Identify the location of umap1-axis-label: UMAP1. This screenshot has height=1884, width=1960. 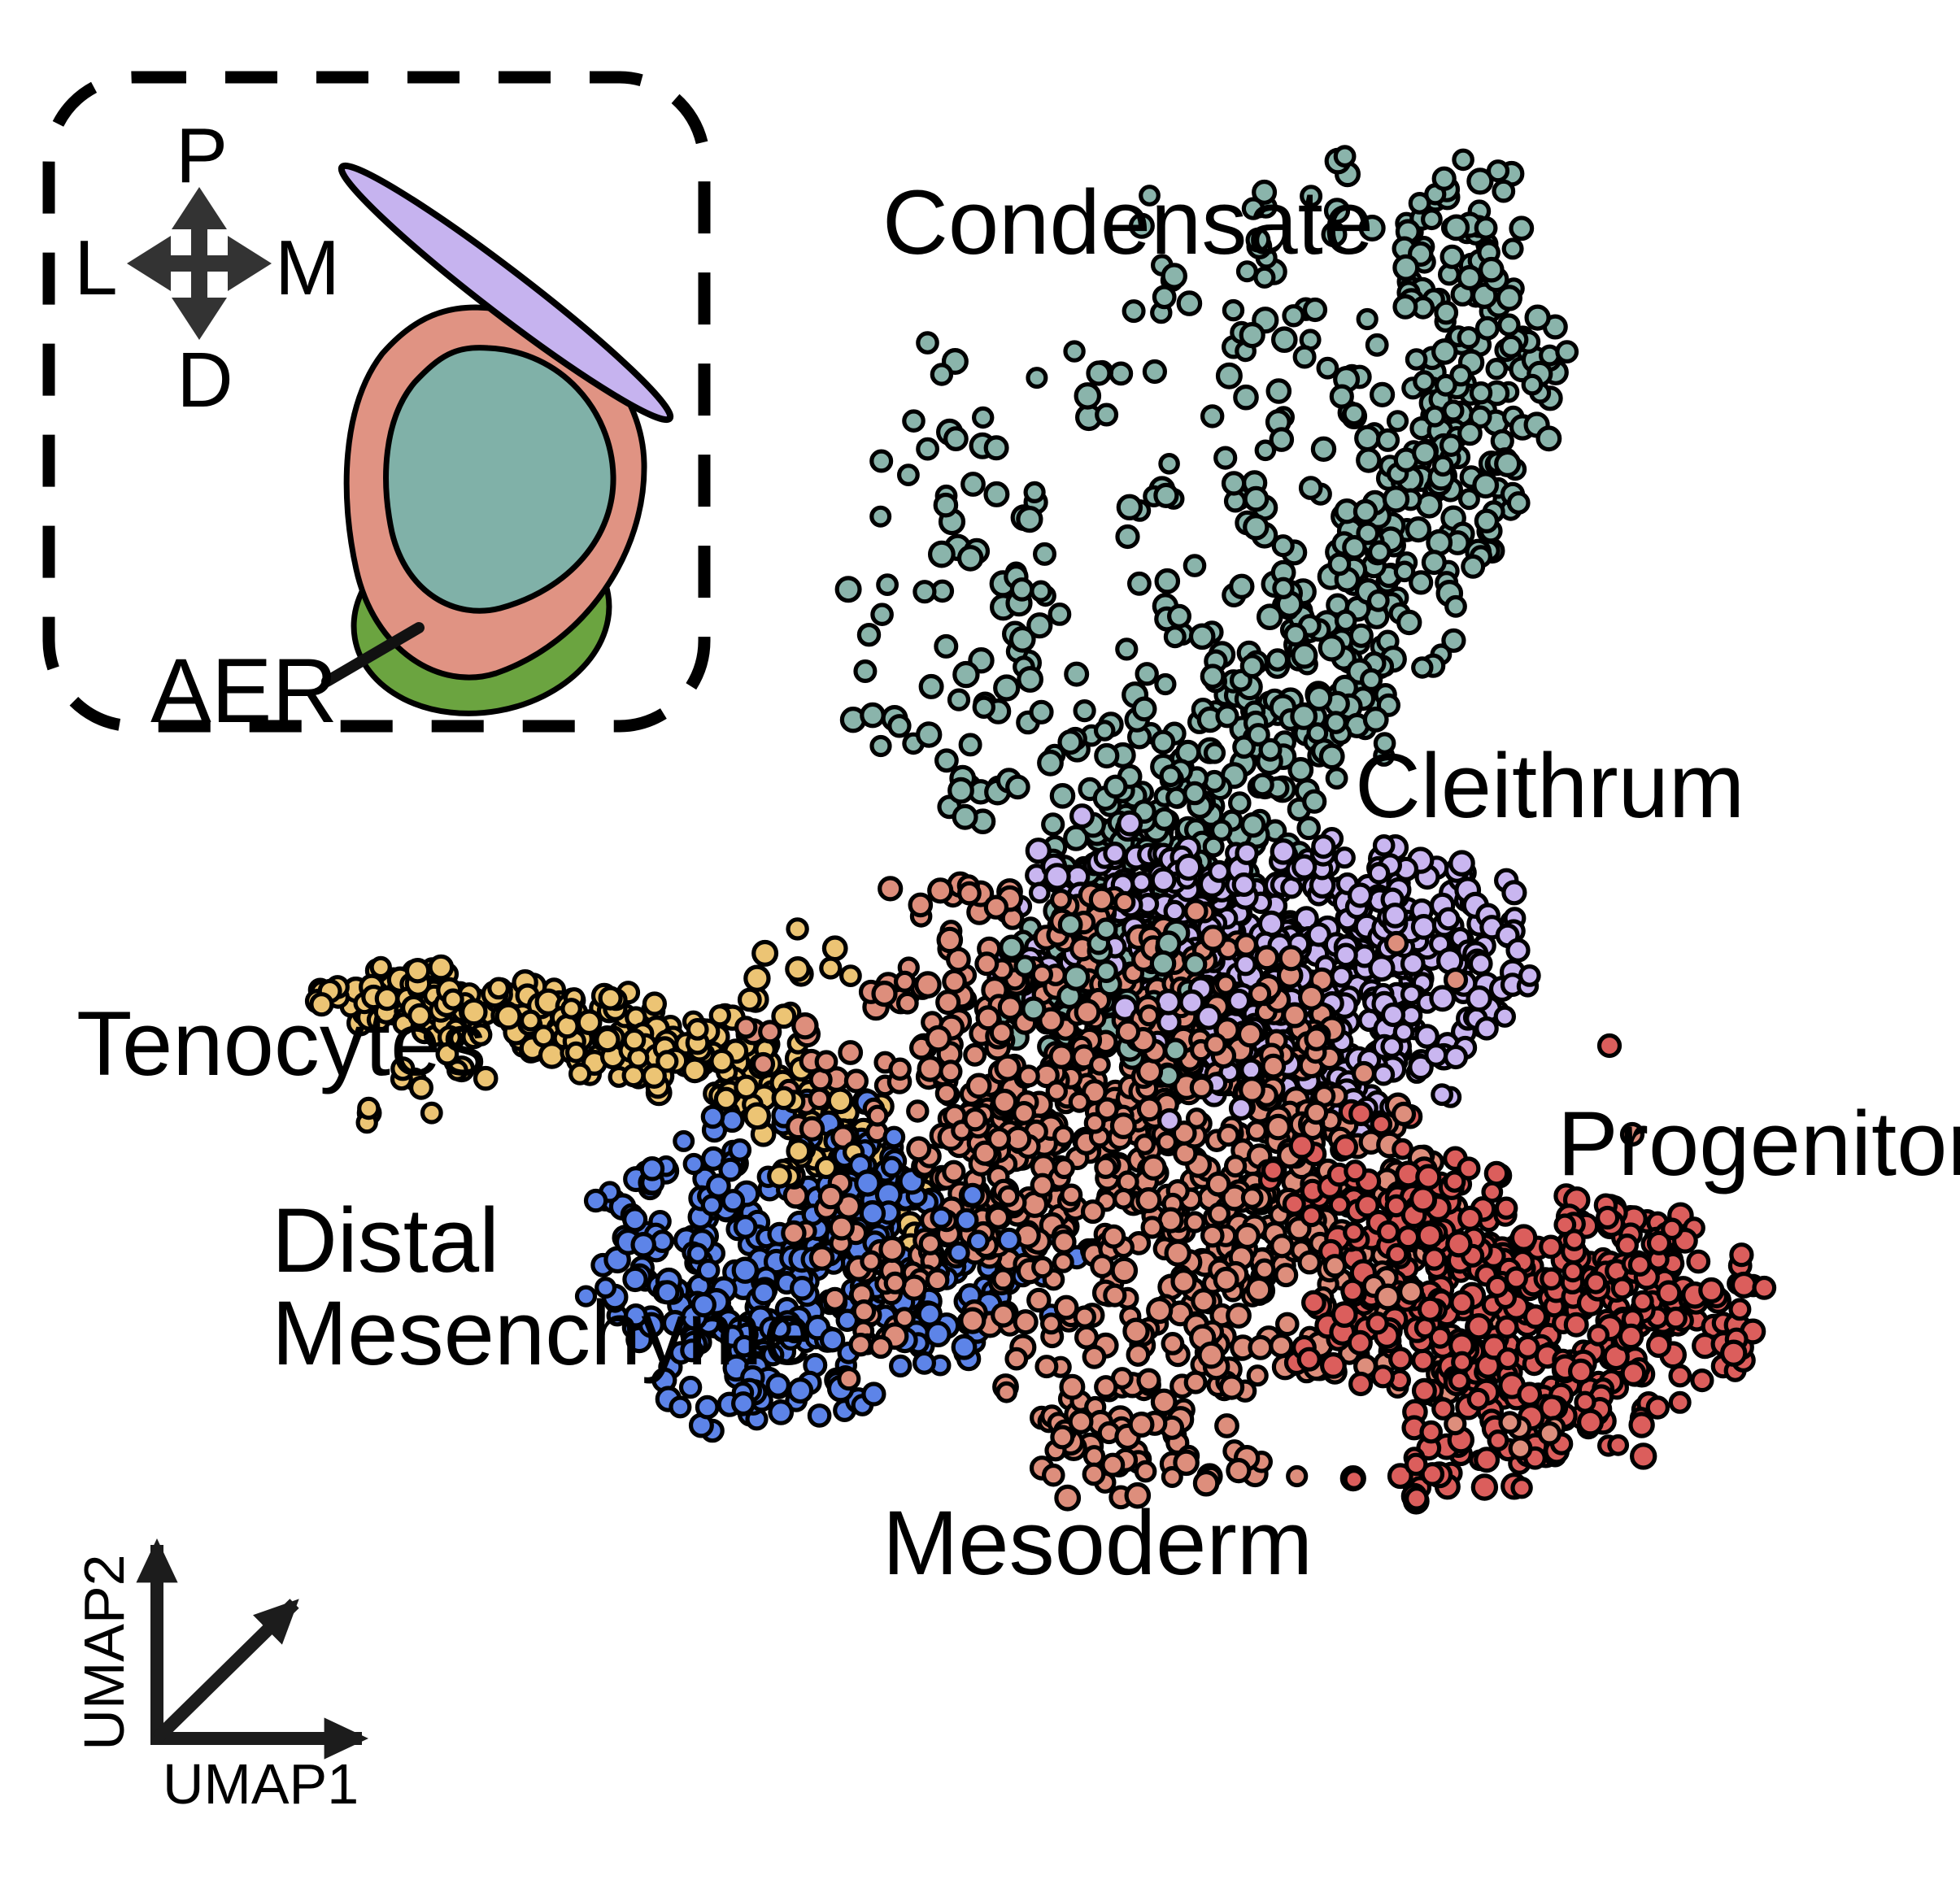
(261, 1784).